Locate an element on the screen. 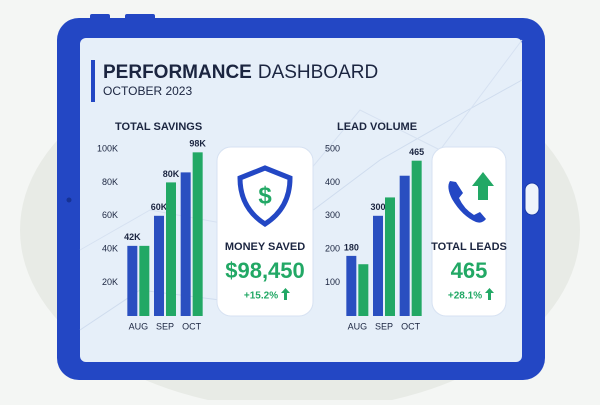 The image size is (600, 405). camera is located at coordinates (69, 200).